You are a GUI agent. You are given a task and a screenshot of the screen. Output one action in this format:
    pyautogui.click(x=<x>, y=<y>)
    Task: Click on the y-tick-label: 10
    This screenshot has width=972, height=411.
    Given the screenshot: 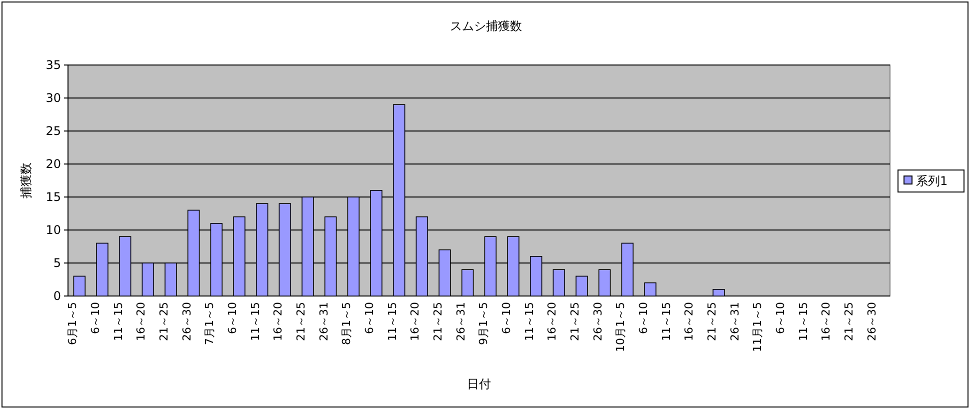 What is the action you would take?
    pyautogui.click(x=53, y=229)
    